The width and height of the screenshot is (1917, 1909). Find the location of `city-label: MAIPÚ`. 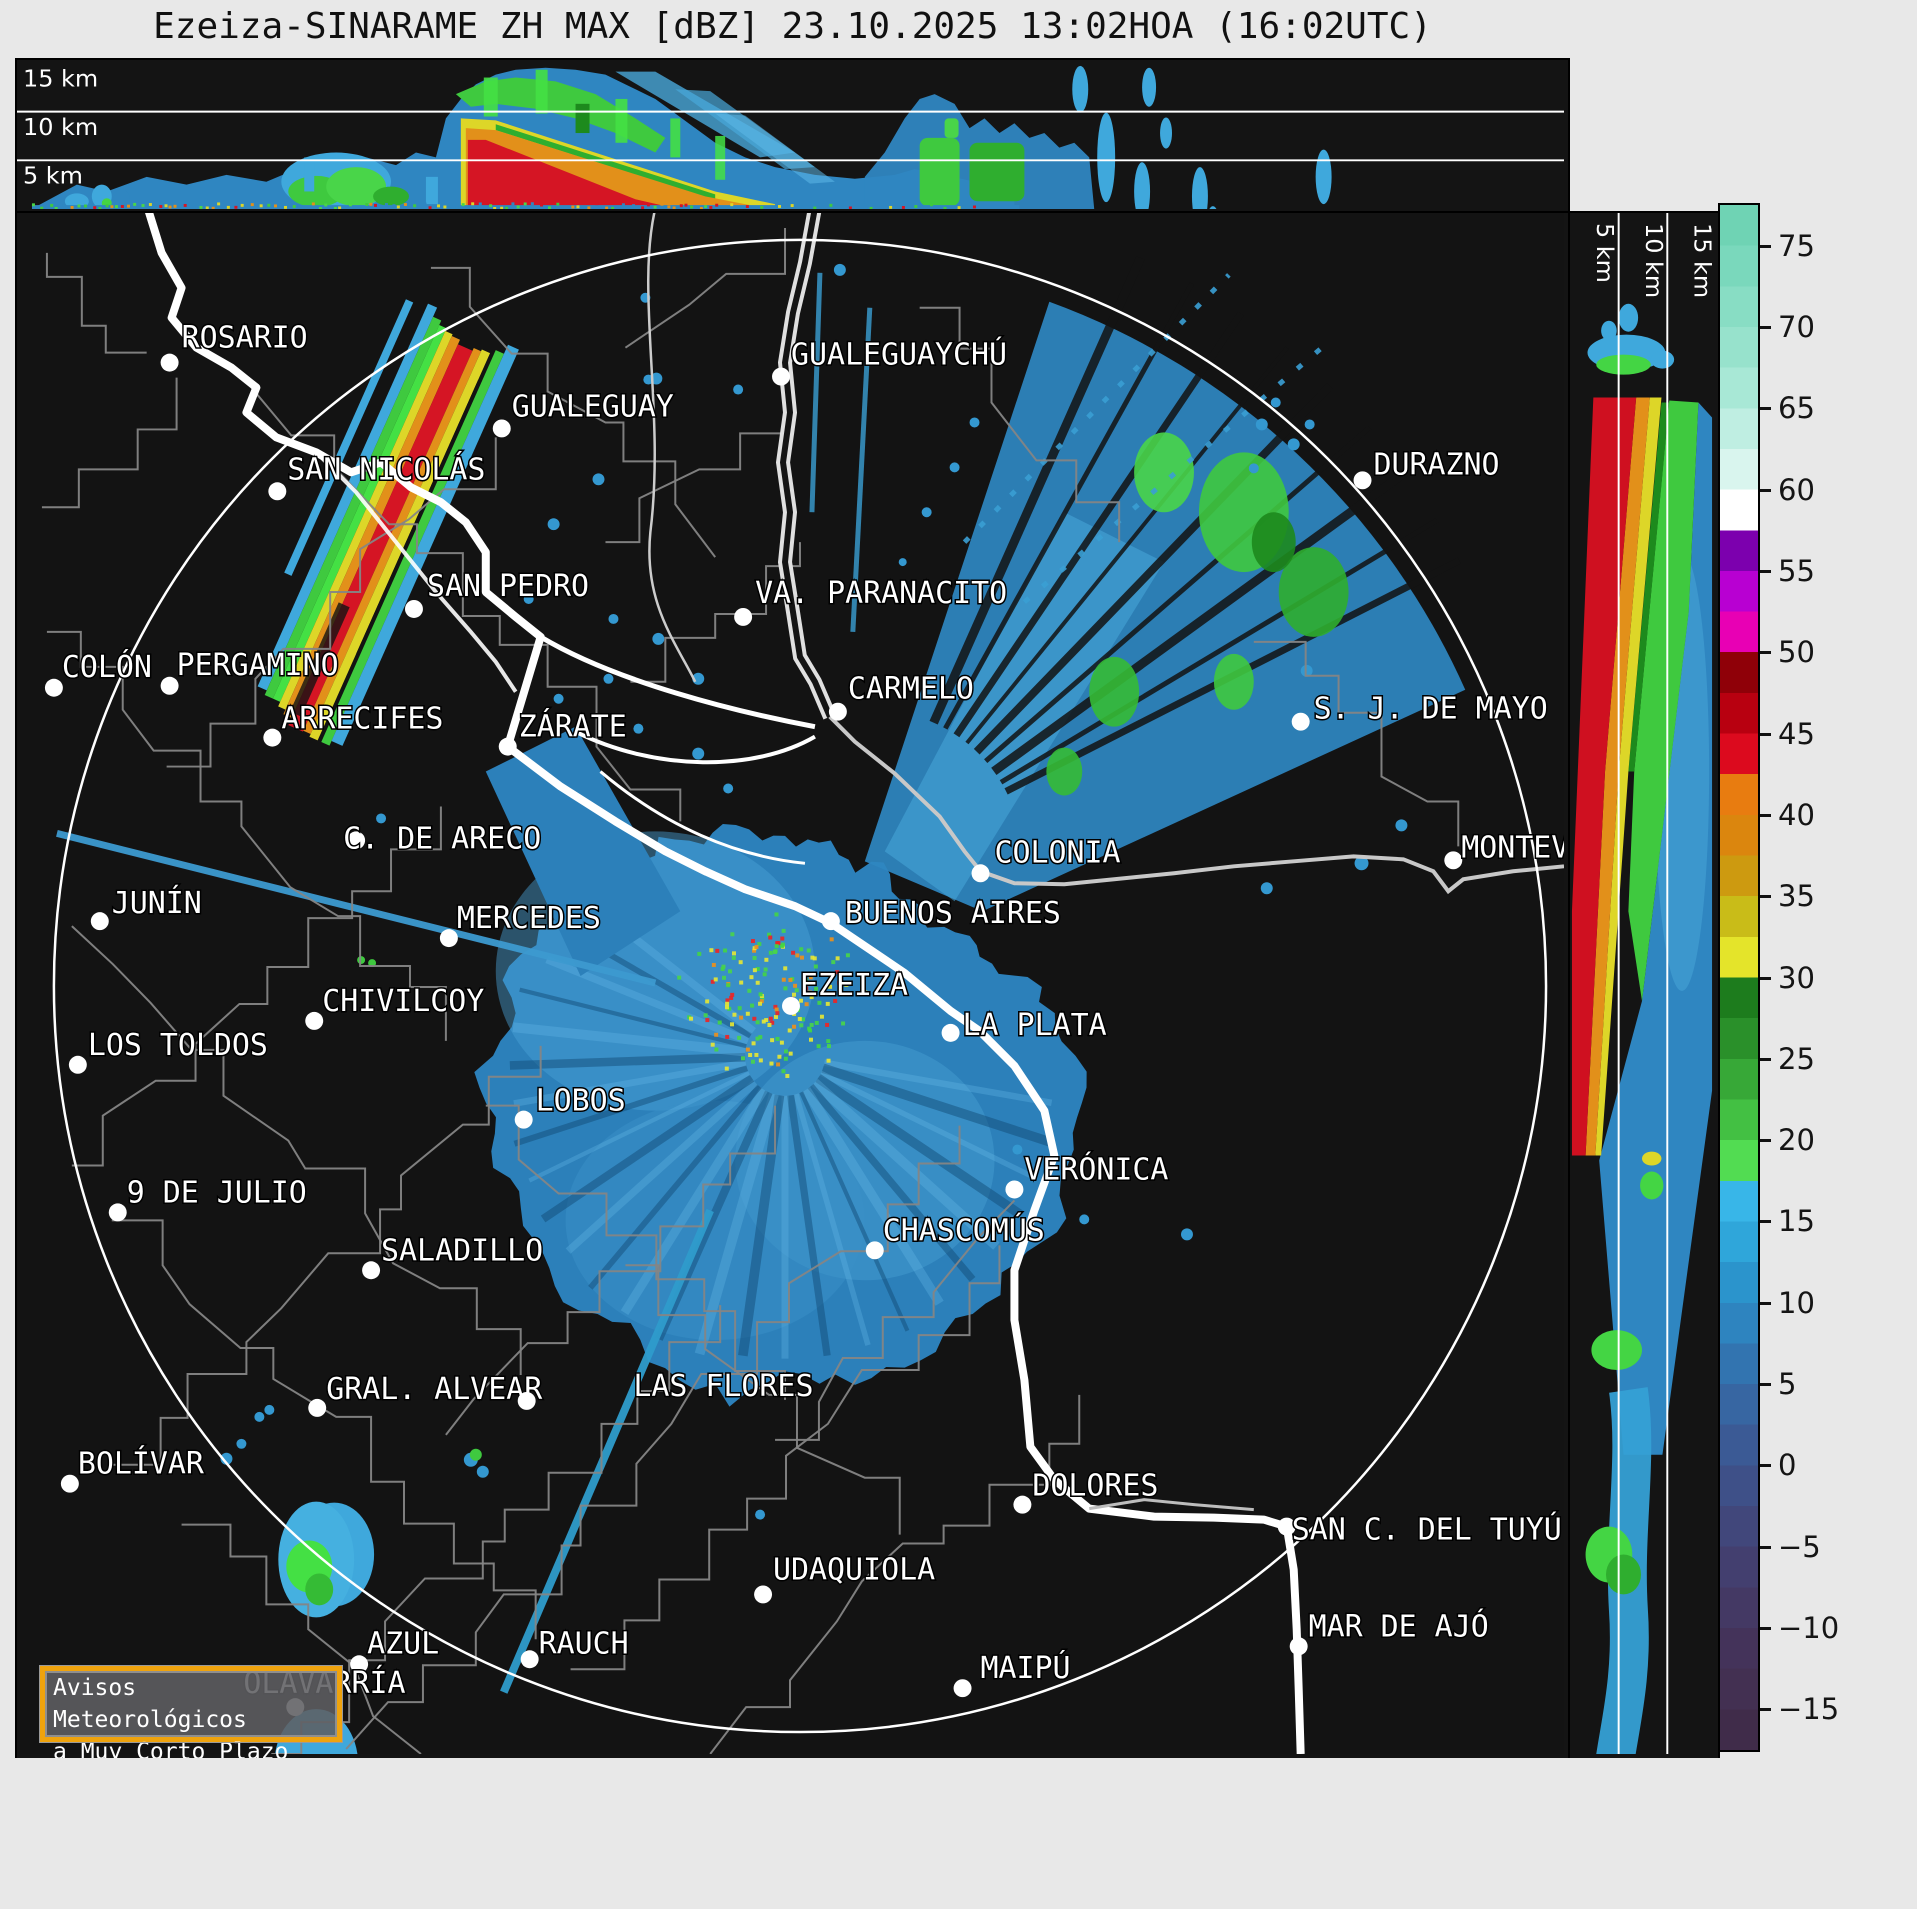

city-label: MAIPÚ is located at coordinates (1026, 1667).